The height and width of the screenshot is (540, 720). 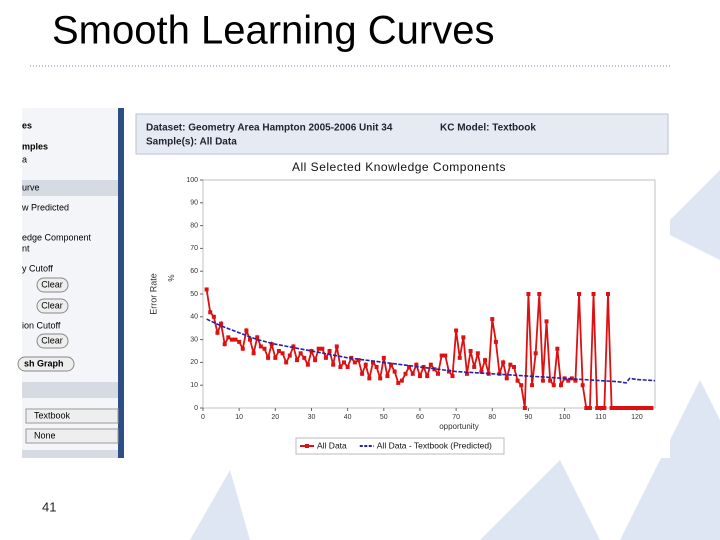 What do you see at coordinates (399, 167) in the screenshot?
I see `chart-title: All Selected Knowledge Components` at bounding box center [399, 167].